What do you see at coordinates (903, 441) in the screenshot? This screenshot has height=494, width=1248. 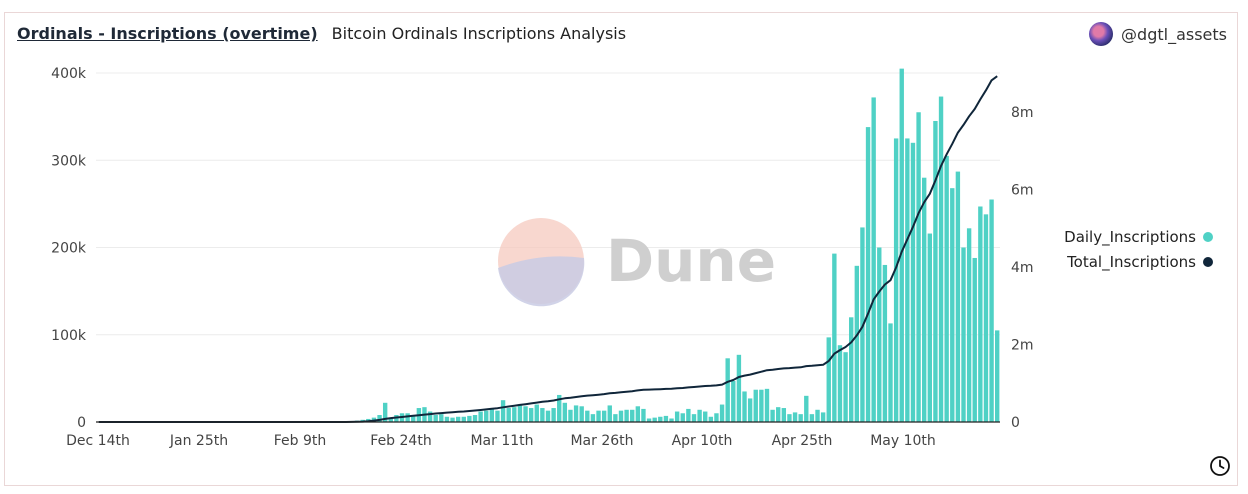 I see `x-tick-label: May 10th` at bounding box center [903, 441].